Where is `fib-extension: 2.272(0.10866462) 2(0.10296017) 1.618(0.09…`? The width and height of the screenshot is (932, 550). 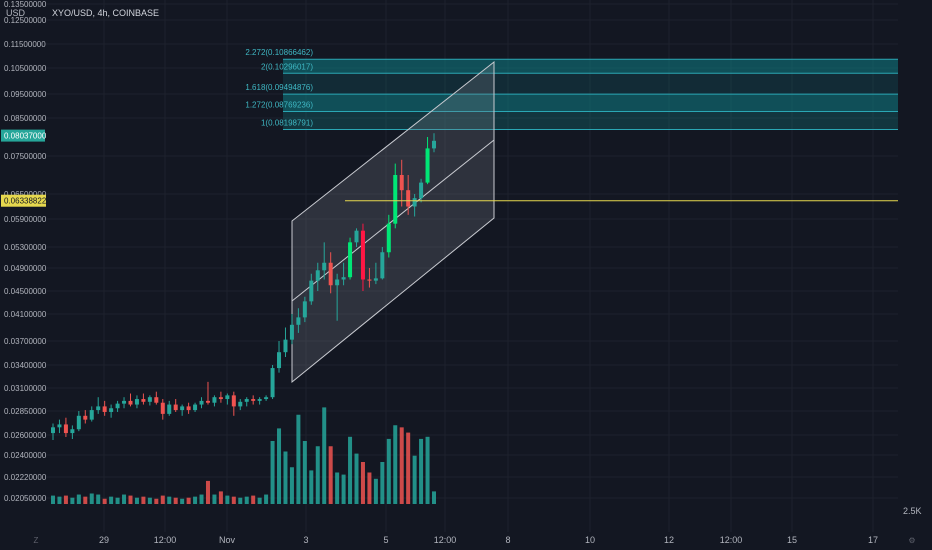
fib-extension: 2.272(0.10866462) 2(0.10296017) 1.618(0.09… is located at coordinates (571, 89).